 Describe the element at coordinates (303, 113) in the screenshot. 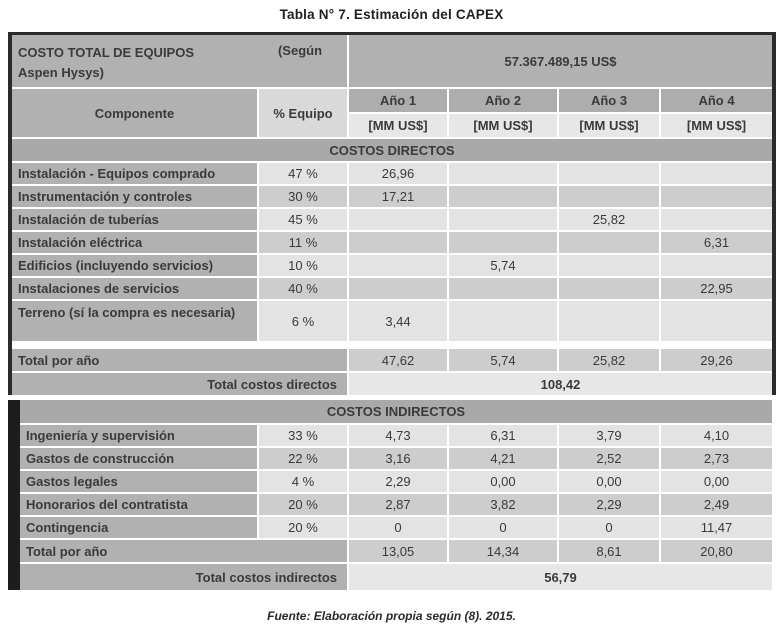

I see `column-header-pct-equipo: % Equipo` at that location.